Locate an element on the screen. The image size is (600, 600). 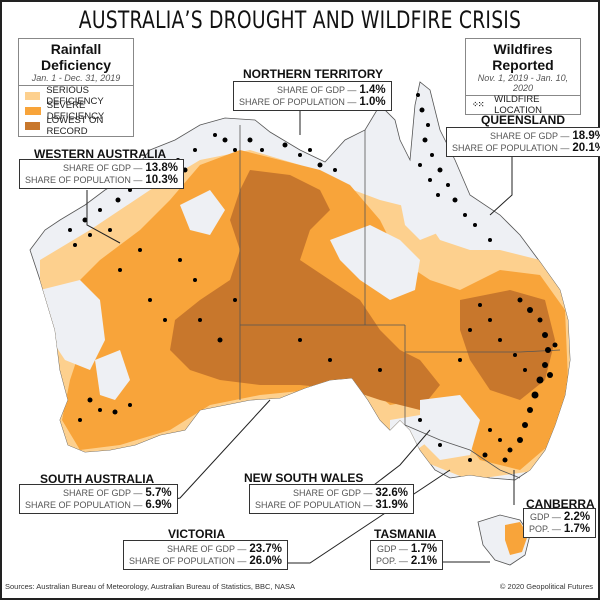
region-name-new-south-wales: NEW SOUTH WALES is located at coordinates (304, 478).